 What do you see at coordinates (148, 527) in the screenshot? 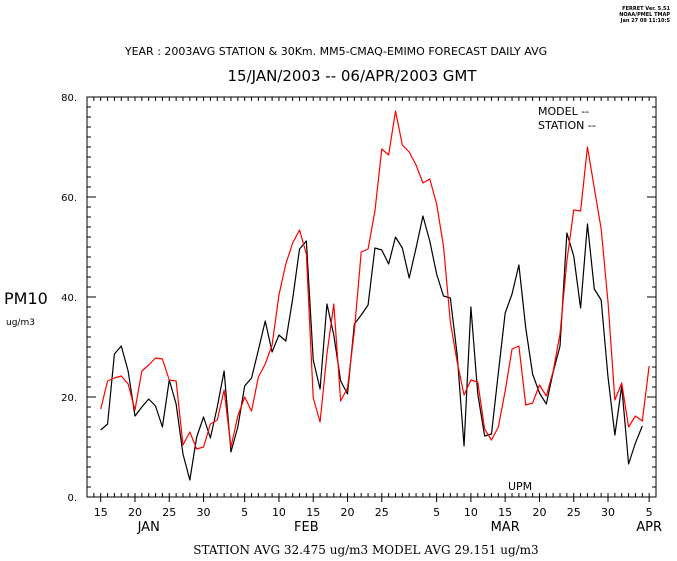
I see `x-month-label: JAN` at bounding box center [148, 527].